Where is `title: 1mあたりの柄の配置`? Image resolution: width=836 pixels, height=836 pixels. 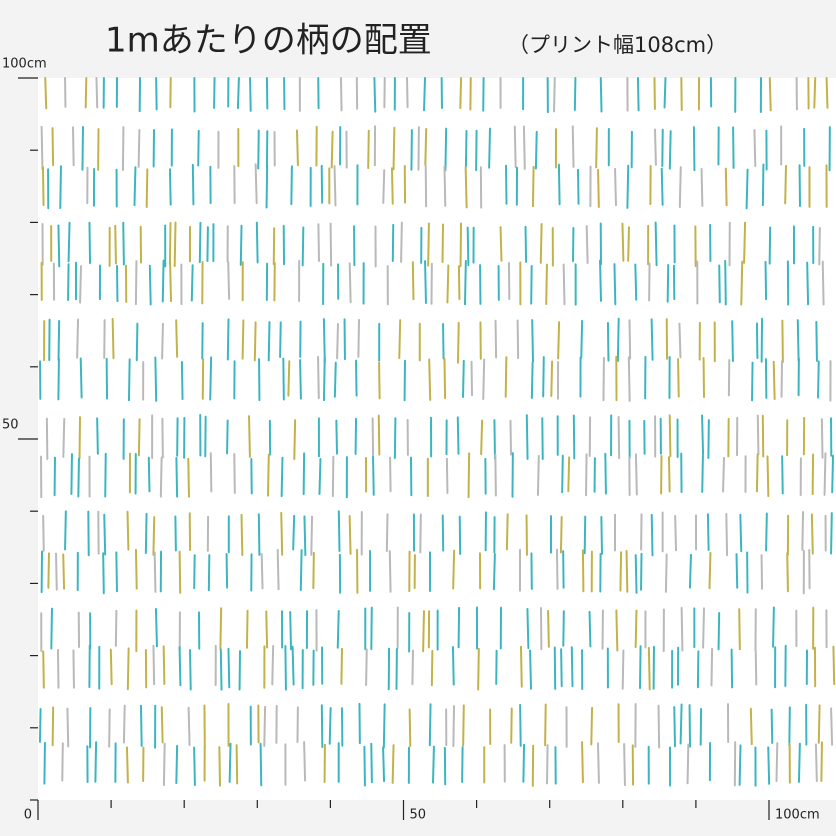
title: 1mあたりの柄の配置 is located at coordinates (268, 41).